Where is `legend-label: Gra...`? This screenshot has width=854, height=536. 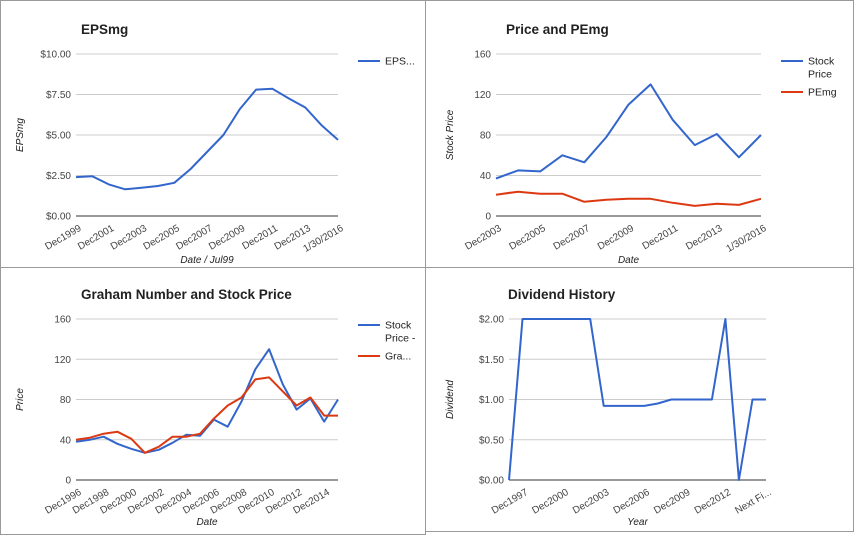
legend-label: Gra... is located at coordinates (398, 357).